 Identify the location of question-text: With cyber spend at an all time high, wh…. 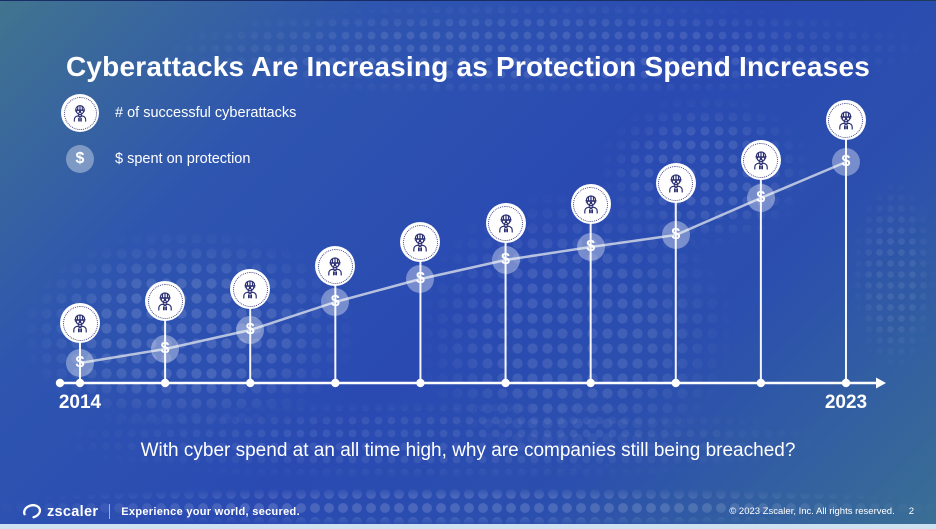
(468, 451).